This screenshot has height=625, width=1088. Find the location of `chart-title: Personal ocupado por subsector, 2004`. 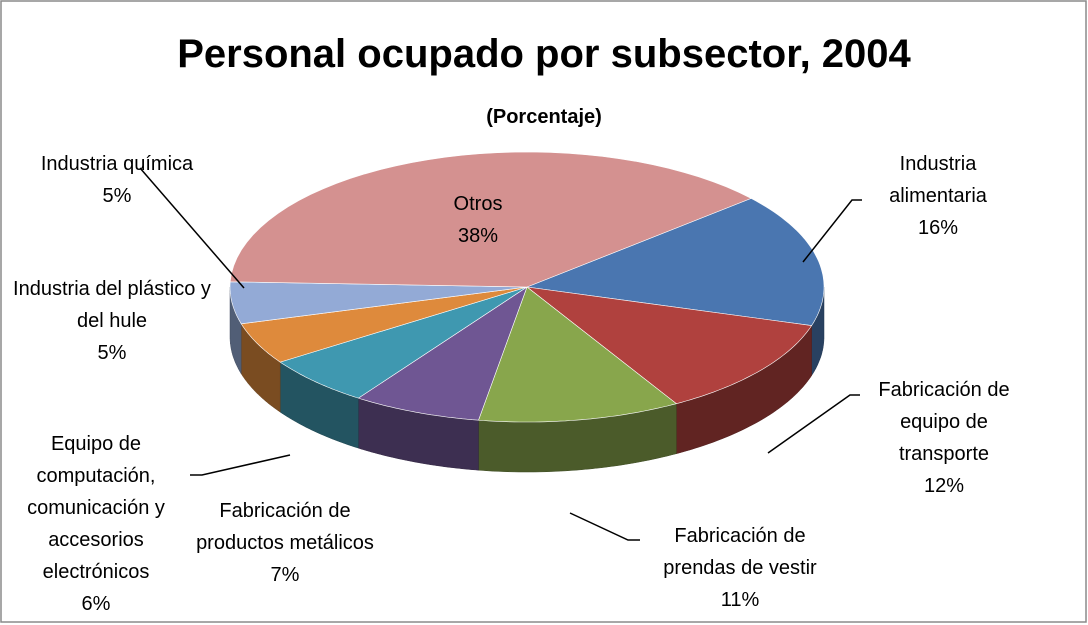

chart-title: Personal ocupado por subsector, 2004 is located at coordinates (544, 54).